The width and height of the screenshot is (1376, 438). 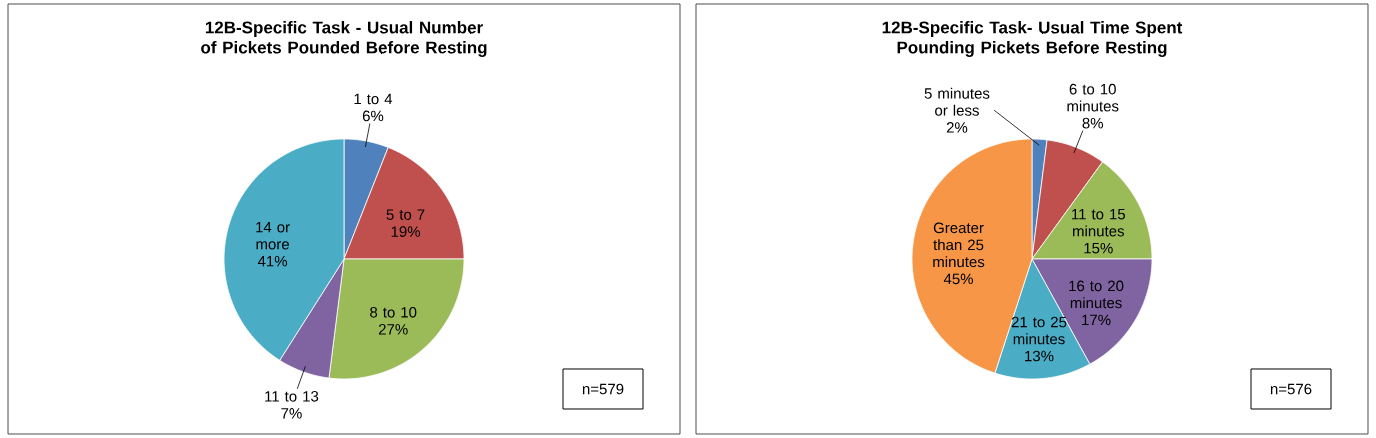 I want to click on slice-label: 5 minutes or less, so click(x=957, y=101).